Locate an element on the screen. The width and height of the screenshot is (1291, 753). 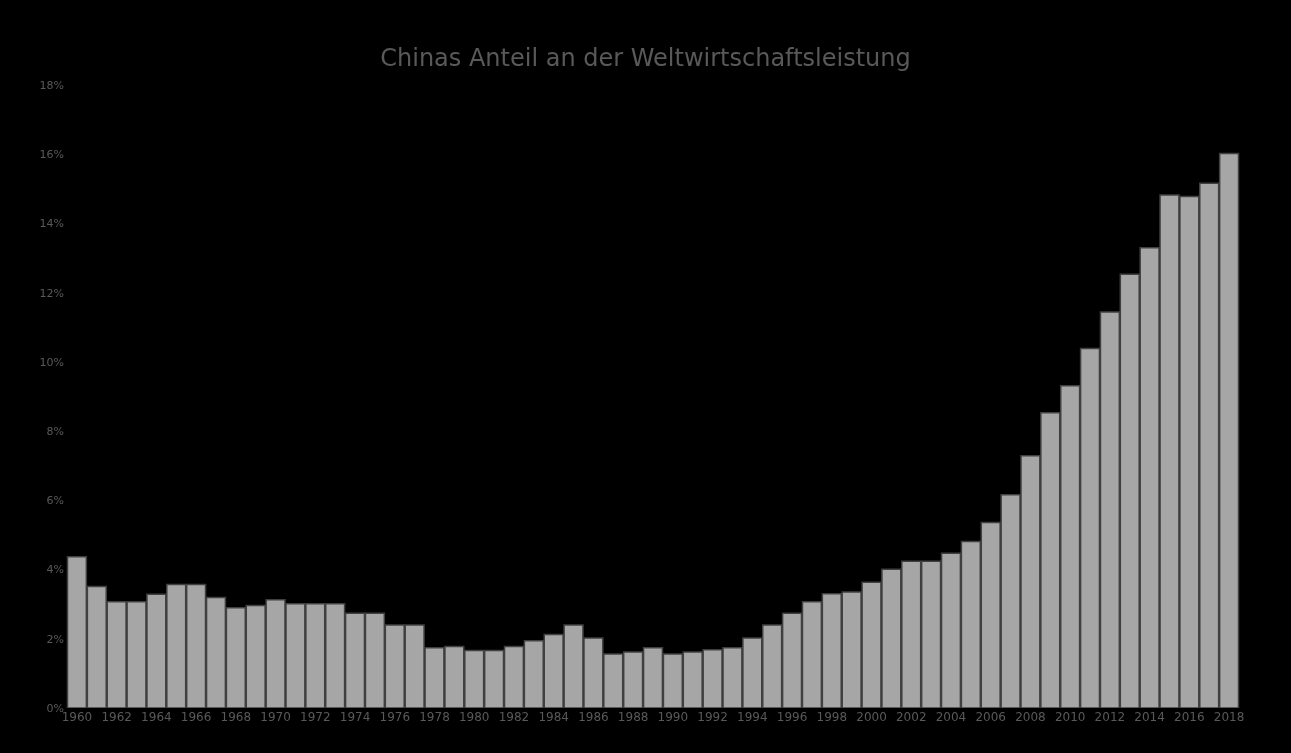
x-tick-label: 2006 is located at coordinates (990, 717).